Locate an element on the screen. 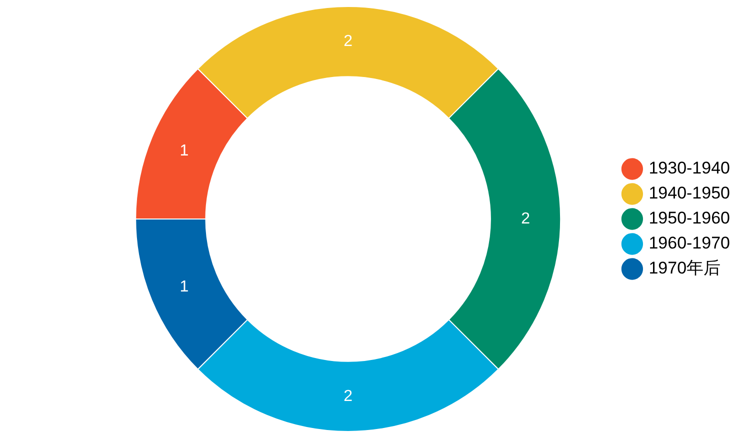 This screenshot has width=750, height=438. legend-label: 1930-1940 is located at coordinates (689, 168).